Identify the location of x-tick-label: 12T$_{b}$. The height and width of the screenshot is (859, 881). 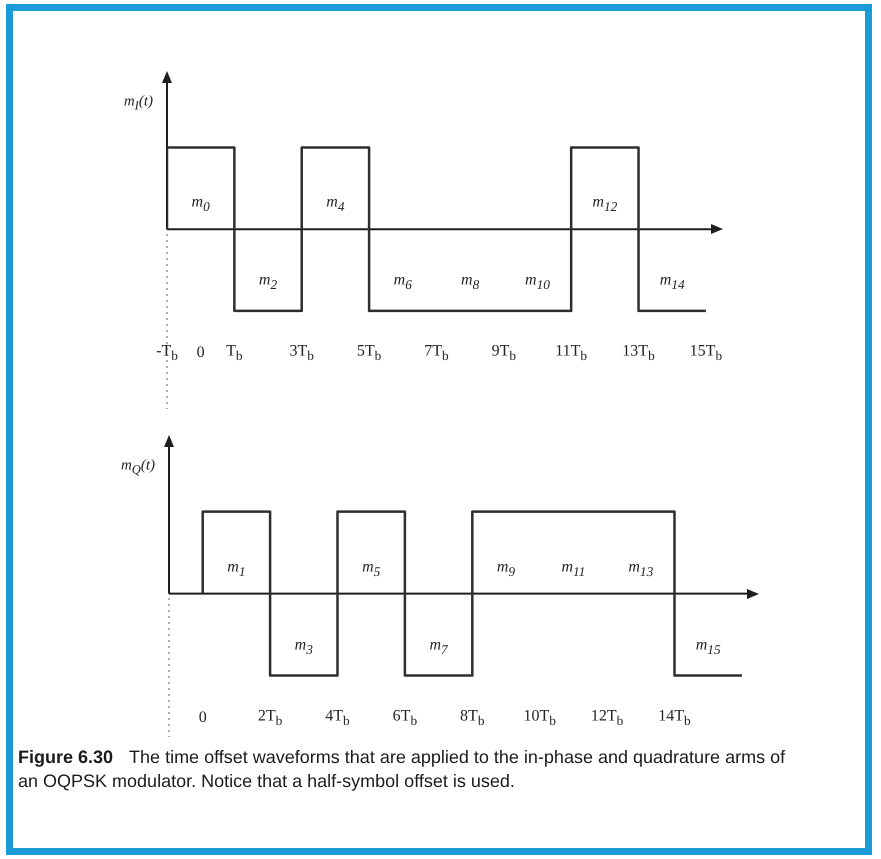
(607, 717).